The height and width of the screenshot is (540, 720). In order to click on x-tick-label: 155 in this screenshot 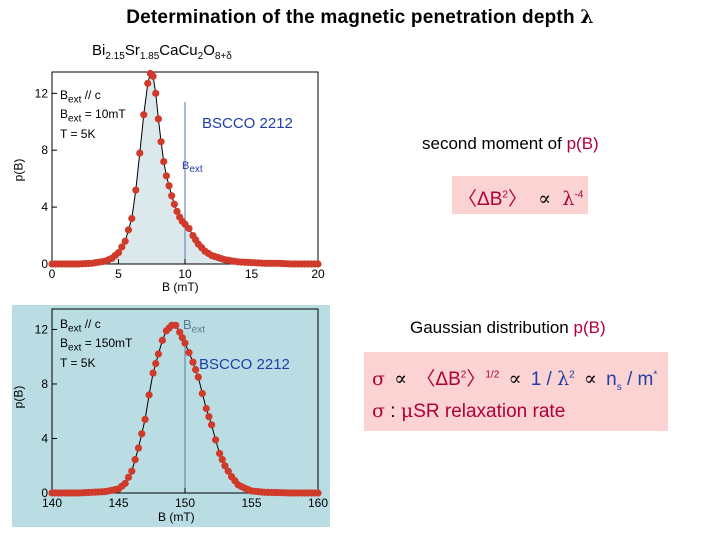, I will do `click(251, 503)`.